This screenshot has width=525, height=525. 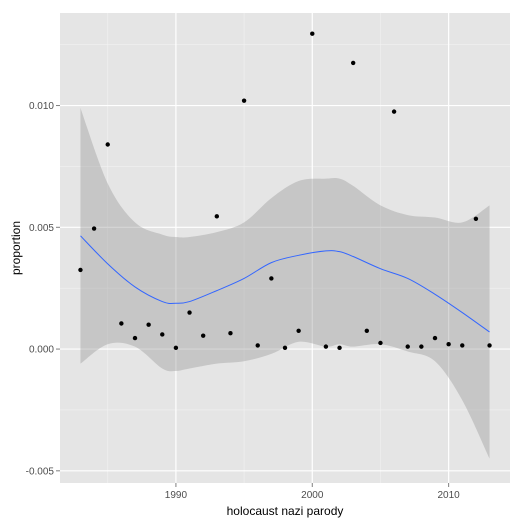 I want to click on x-axis-title: holocaust nazi parody, so click(x=285, y=511).